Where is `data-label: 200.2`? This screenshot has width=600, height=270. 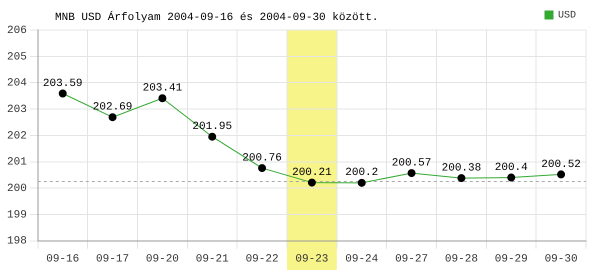
data-label: 200.2 is located at coordinates (361, 173).